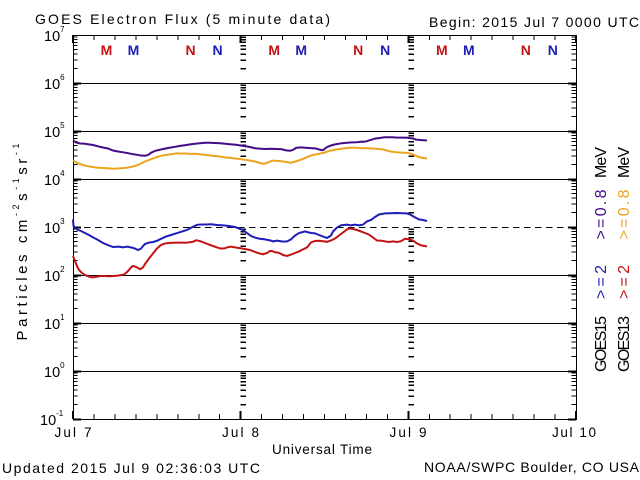  Describe the element at coordinates (601, 344) in the screenshot. I see `svg-text: GOES15` at that location.